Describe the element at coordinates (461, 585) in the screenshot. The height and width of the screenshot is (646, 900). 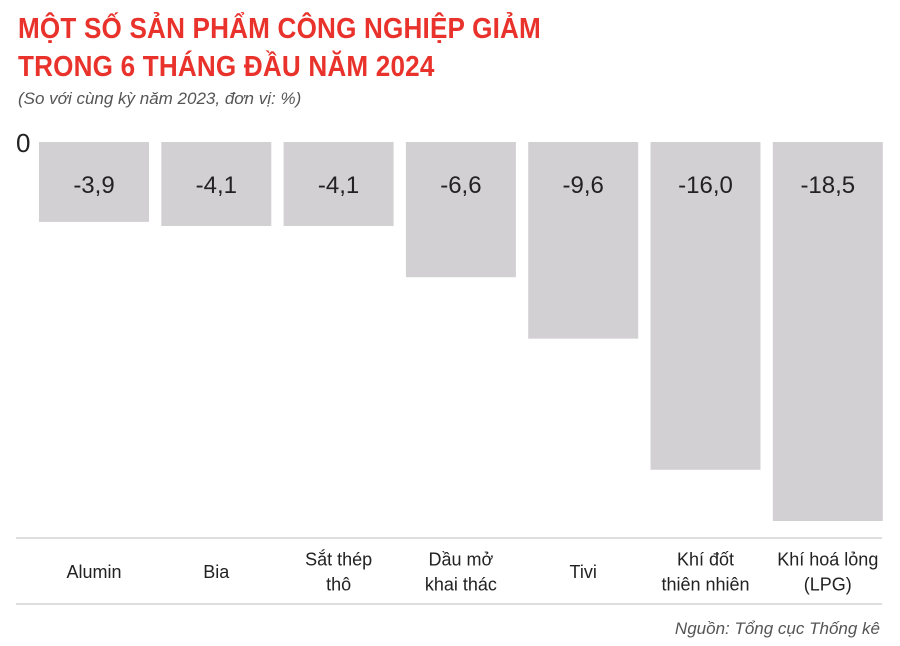
I see `category-label: khai thác` at that location.